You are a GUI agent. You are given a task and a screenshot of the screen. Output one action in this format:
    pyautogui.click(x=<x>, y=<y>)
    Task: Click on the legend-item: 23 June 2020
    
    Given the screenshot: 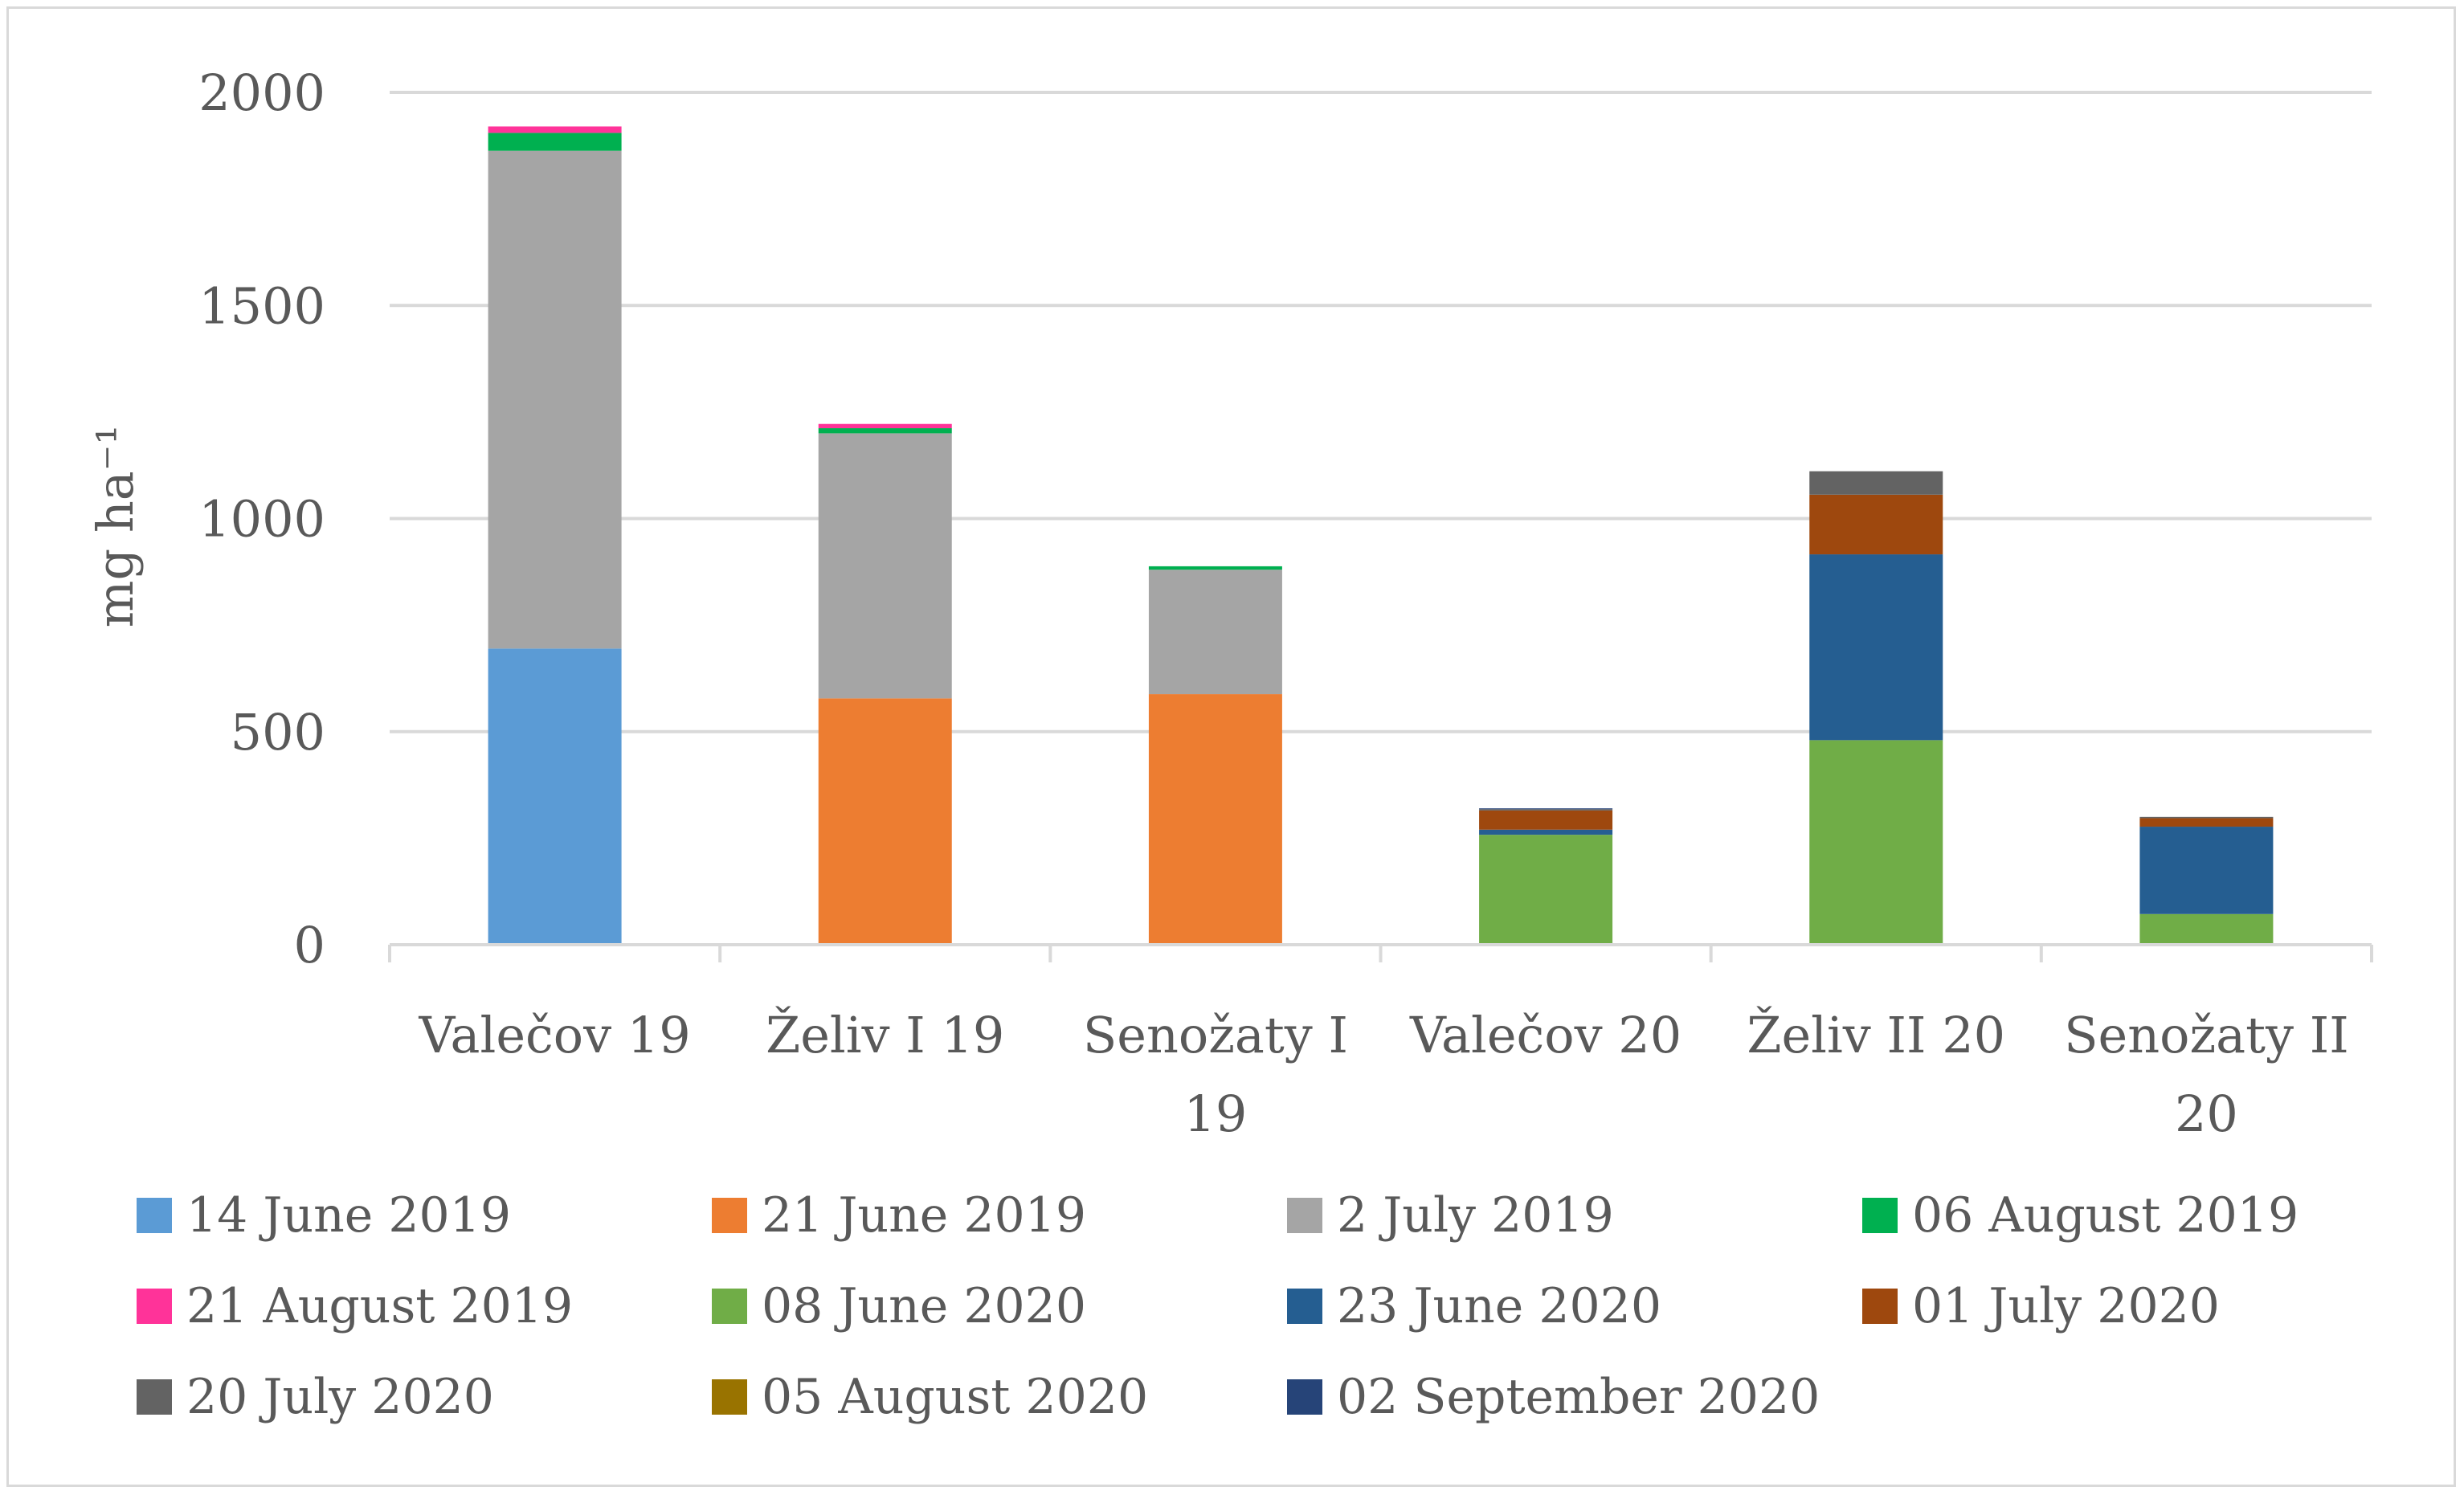 What is the action you would take?
    pyautogui.click(x=1474, y=1306)
    